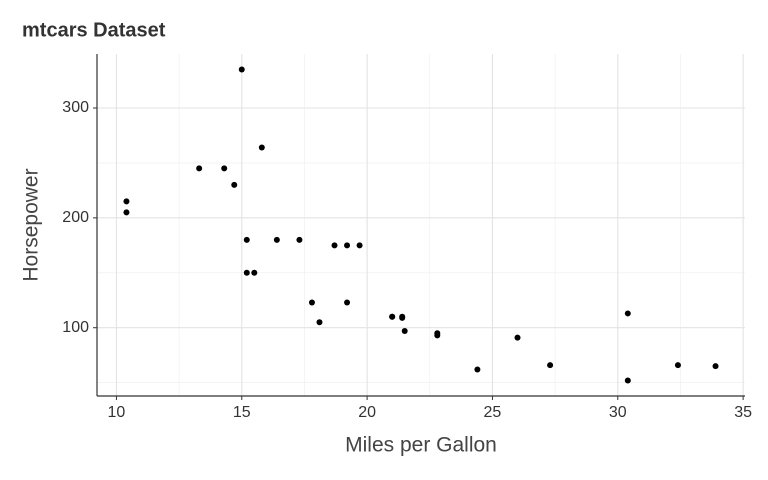  I want to click on y-tick-label: 300, so click(75, 107).